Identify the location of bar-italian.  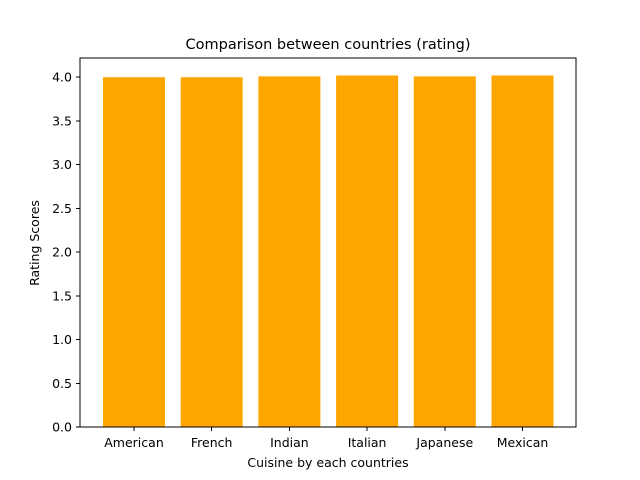
(367, 251).